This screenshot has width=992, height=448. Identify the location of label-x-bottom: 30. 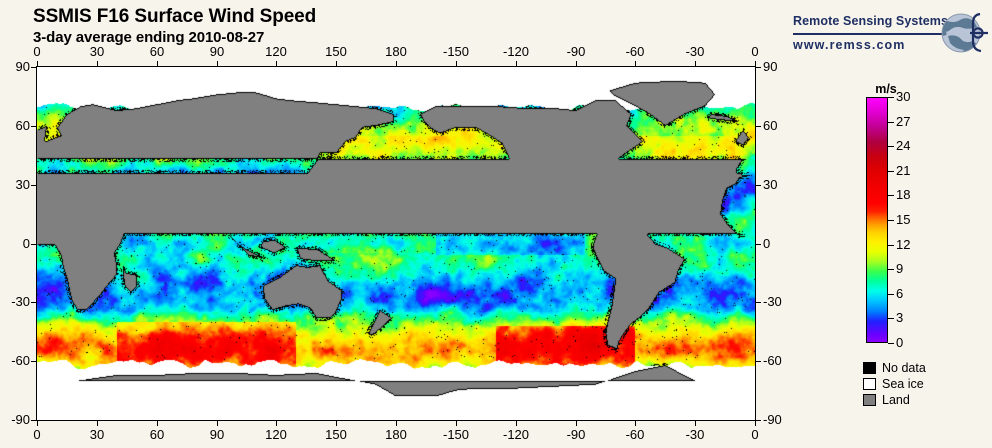
(97, 434).